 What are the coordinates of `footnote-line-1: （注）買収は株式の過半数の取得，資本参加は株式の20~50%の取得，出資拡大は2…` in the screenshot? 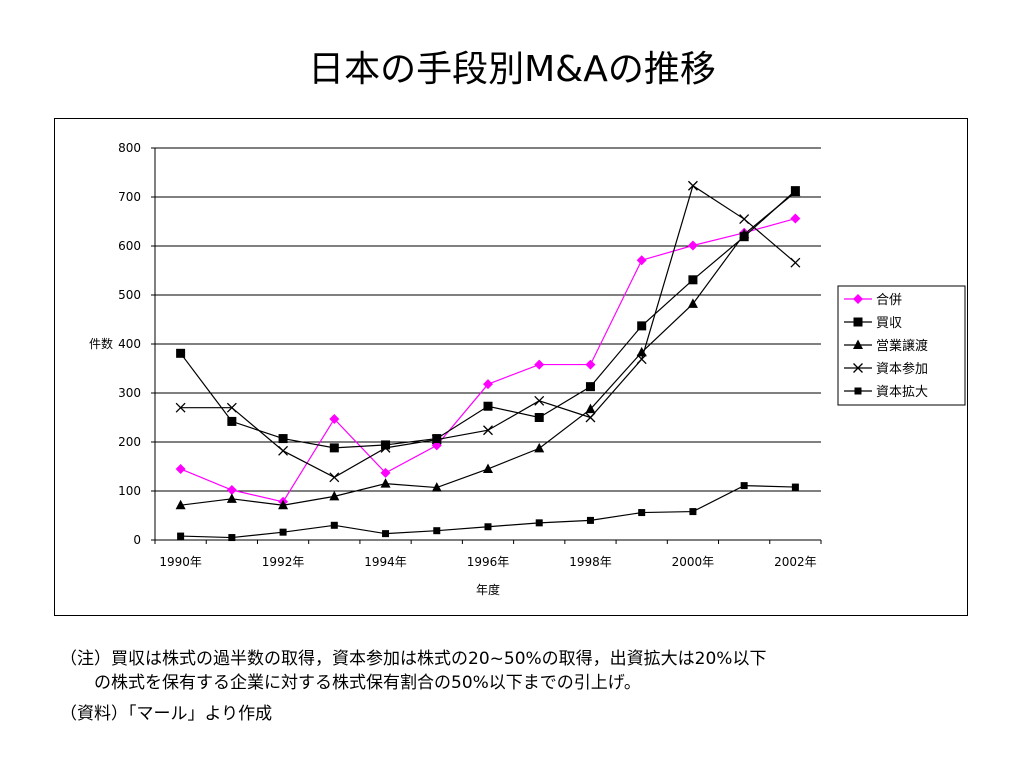 It's located at (413, 659).